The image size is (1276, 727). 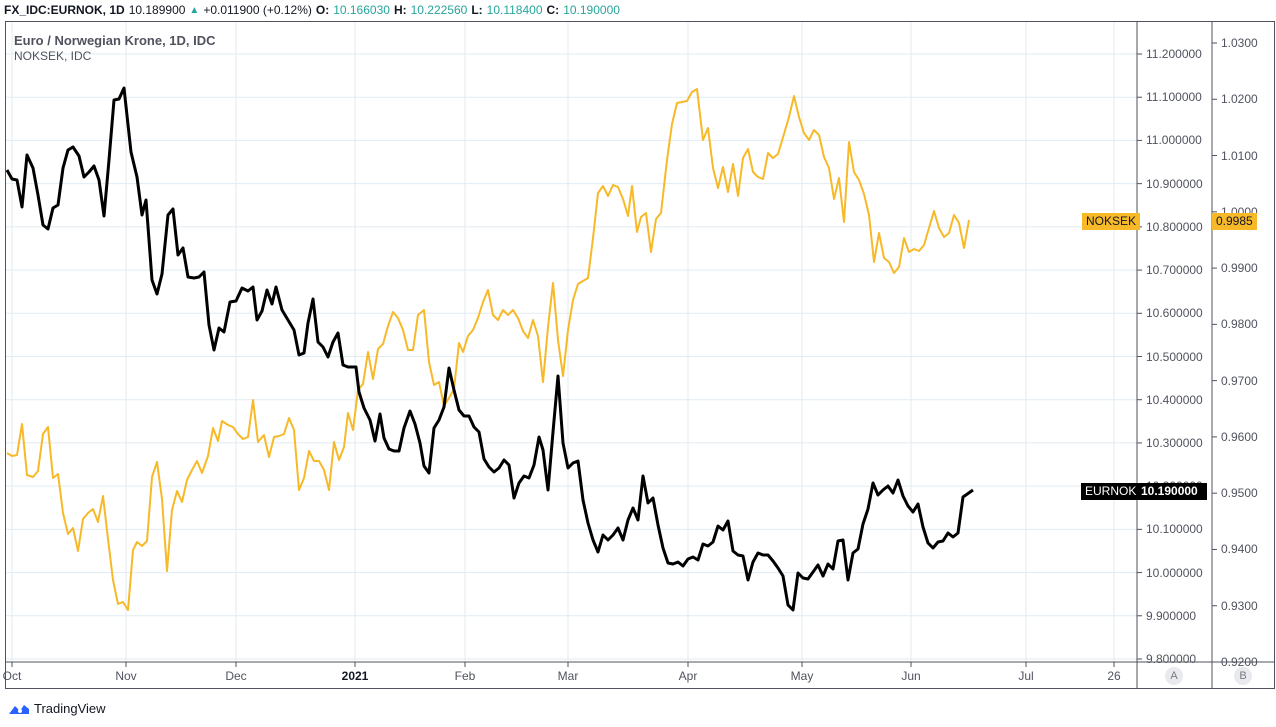 What do you see at coordinates (236, 676) in the screenshot?
I see `x-tick-label: Dec` at bounding box center [236, 676].